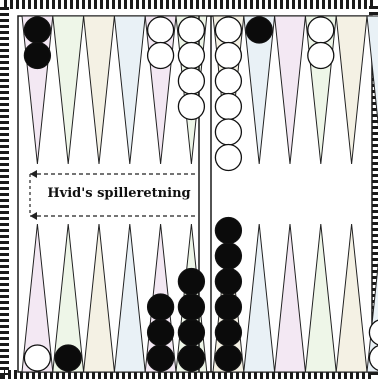 The image size is (378, 379). I want to click on direction-arrow, so click(112, 195).